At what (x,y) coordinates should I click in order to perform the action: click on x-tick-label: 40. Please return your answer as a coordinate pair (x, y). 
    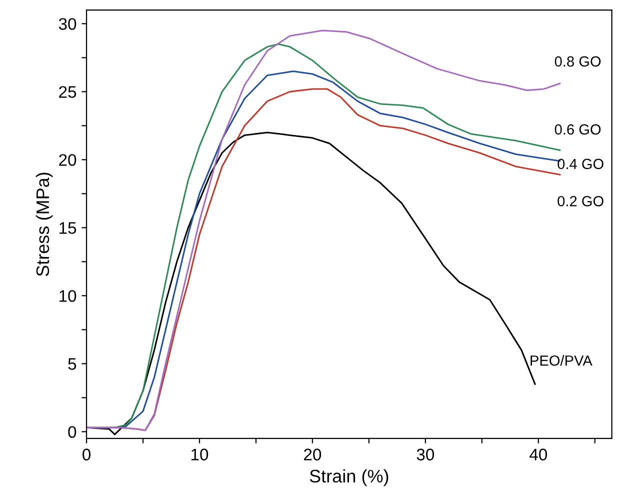
    Looking at the image, I should click on (539, 454).